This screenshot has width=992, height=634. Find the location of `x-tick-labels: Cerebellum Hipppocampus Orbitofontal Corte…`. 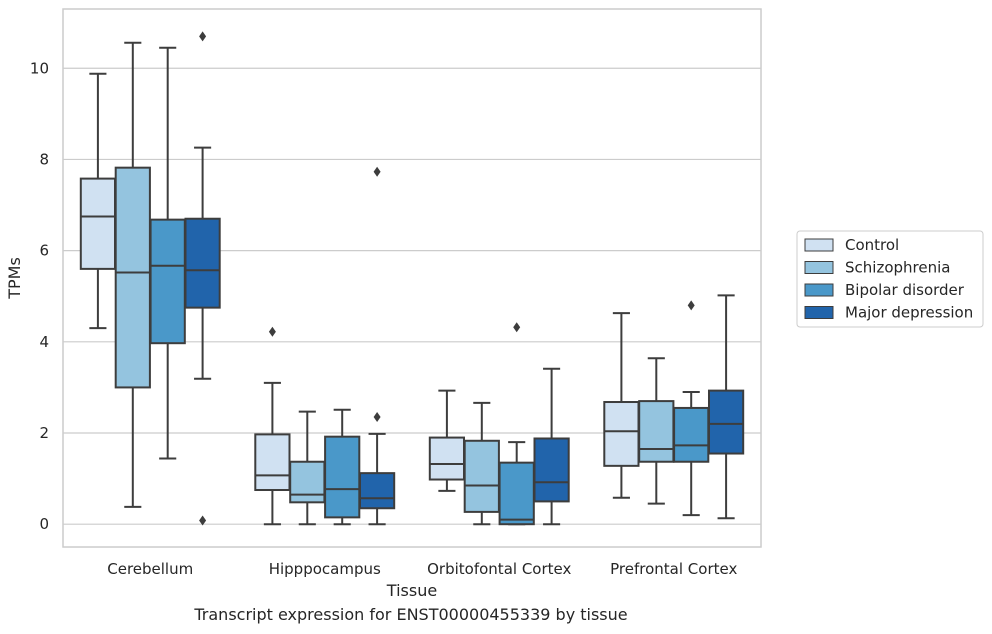

x-tick-labels: Cerebellum Hipppocampus Orbitofontal Corte… is located at coordinates (422, 569).